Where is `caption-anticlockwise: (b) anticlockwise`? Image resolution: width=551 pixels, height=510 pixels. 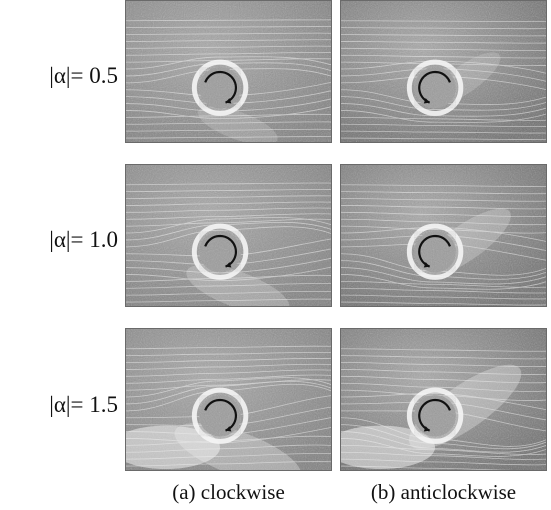
caption-anticlockwise: (b) anticlockwise is located at coordinates (443, 492).